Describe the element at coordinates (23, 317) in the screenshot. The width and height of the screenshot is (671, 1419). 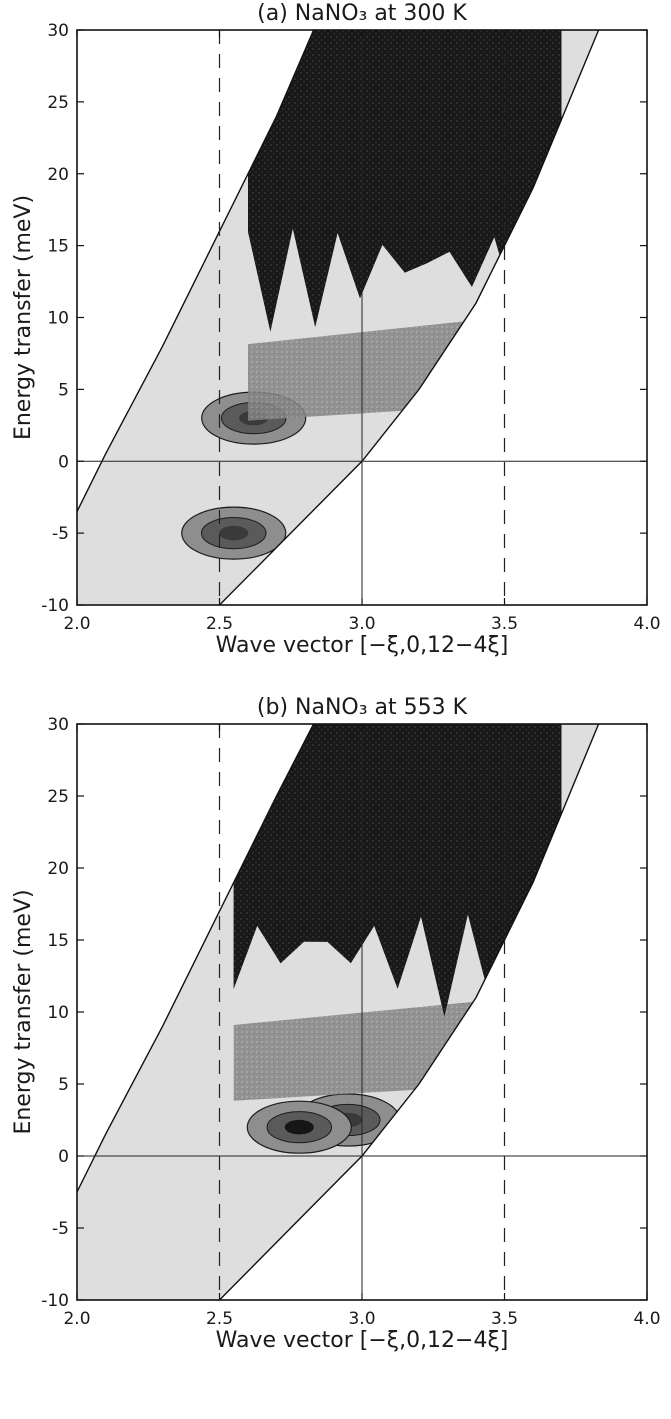
I see `panel-a-y-axis-label: Energy transfer (meV)` at that location.